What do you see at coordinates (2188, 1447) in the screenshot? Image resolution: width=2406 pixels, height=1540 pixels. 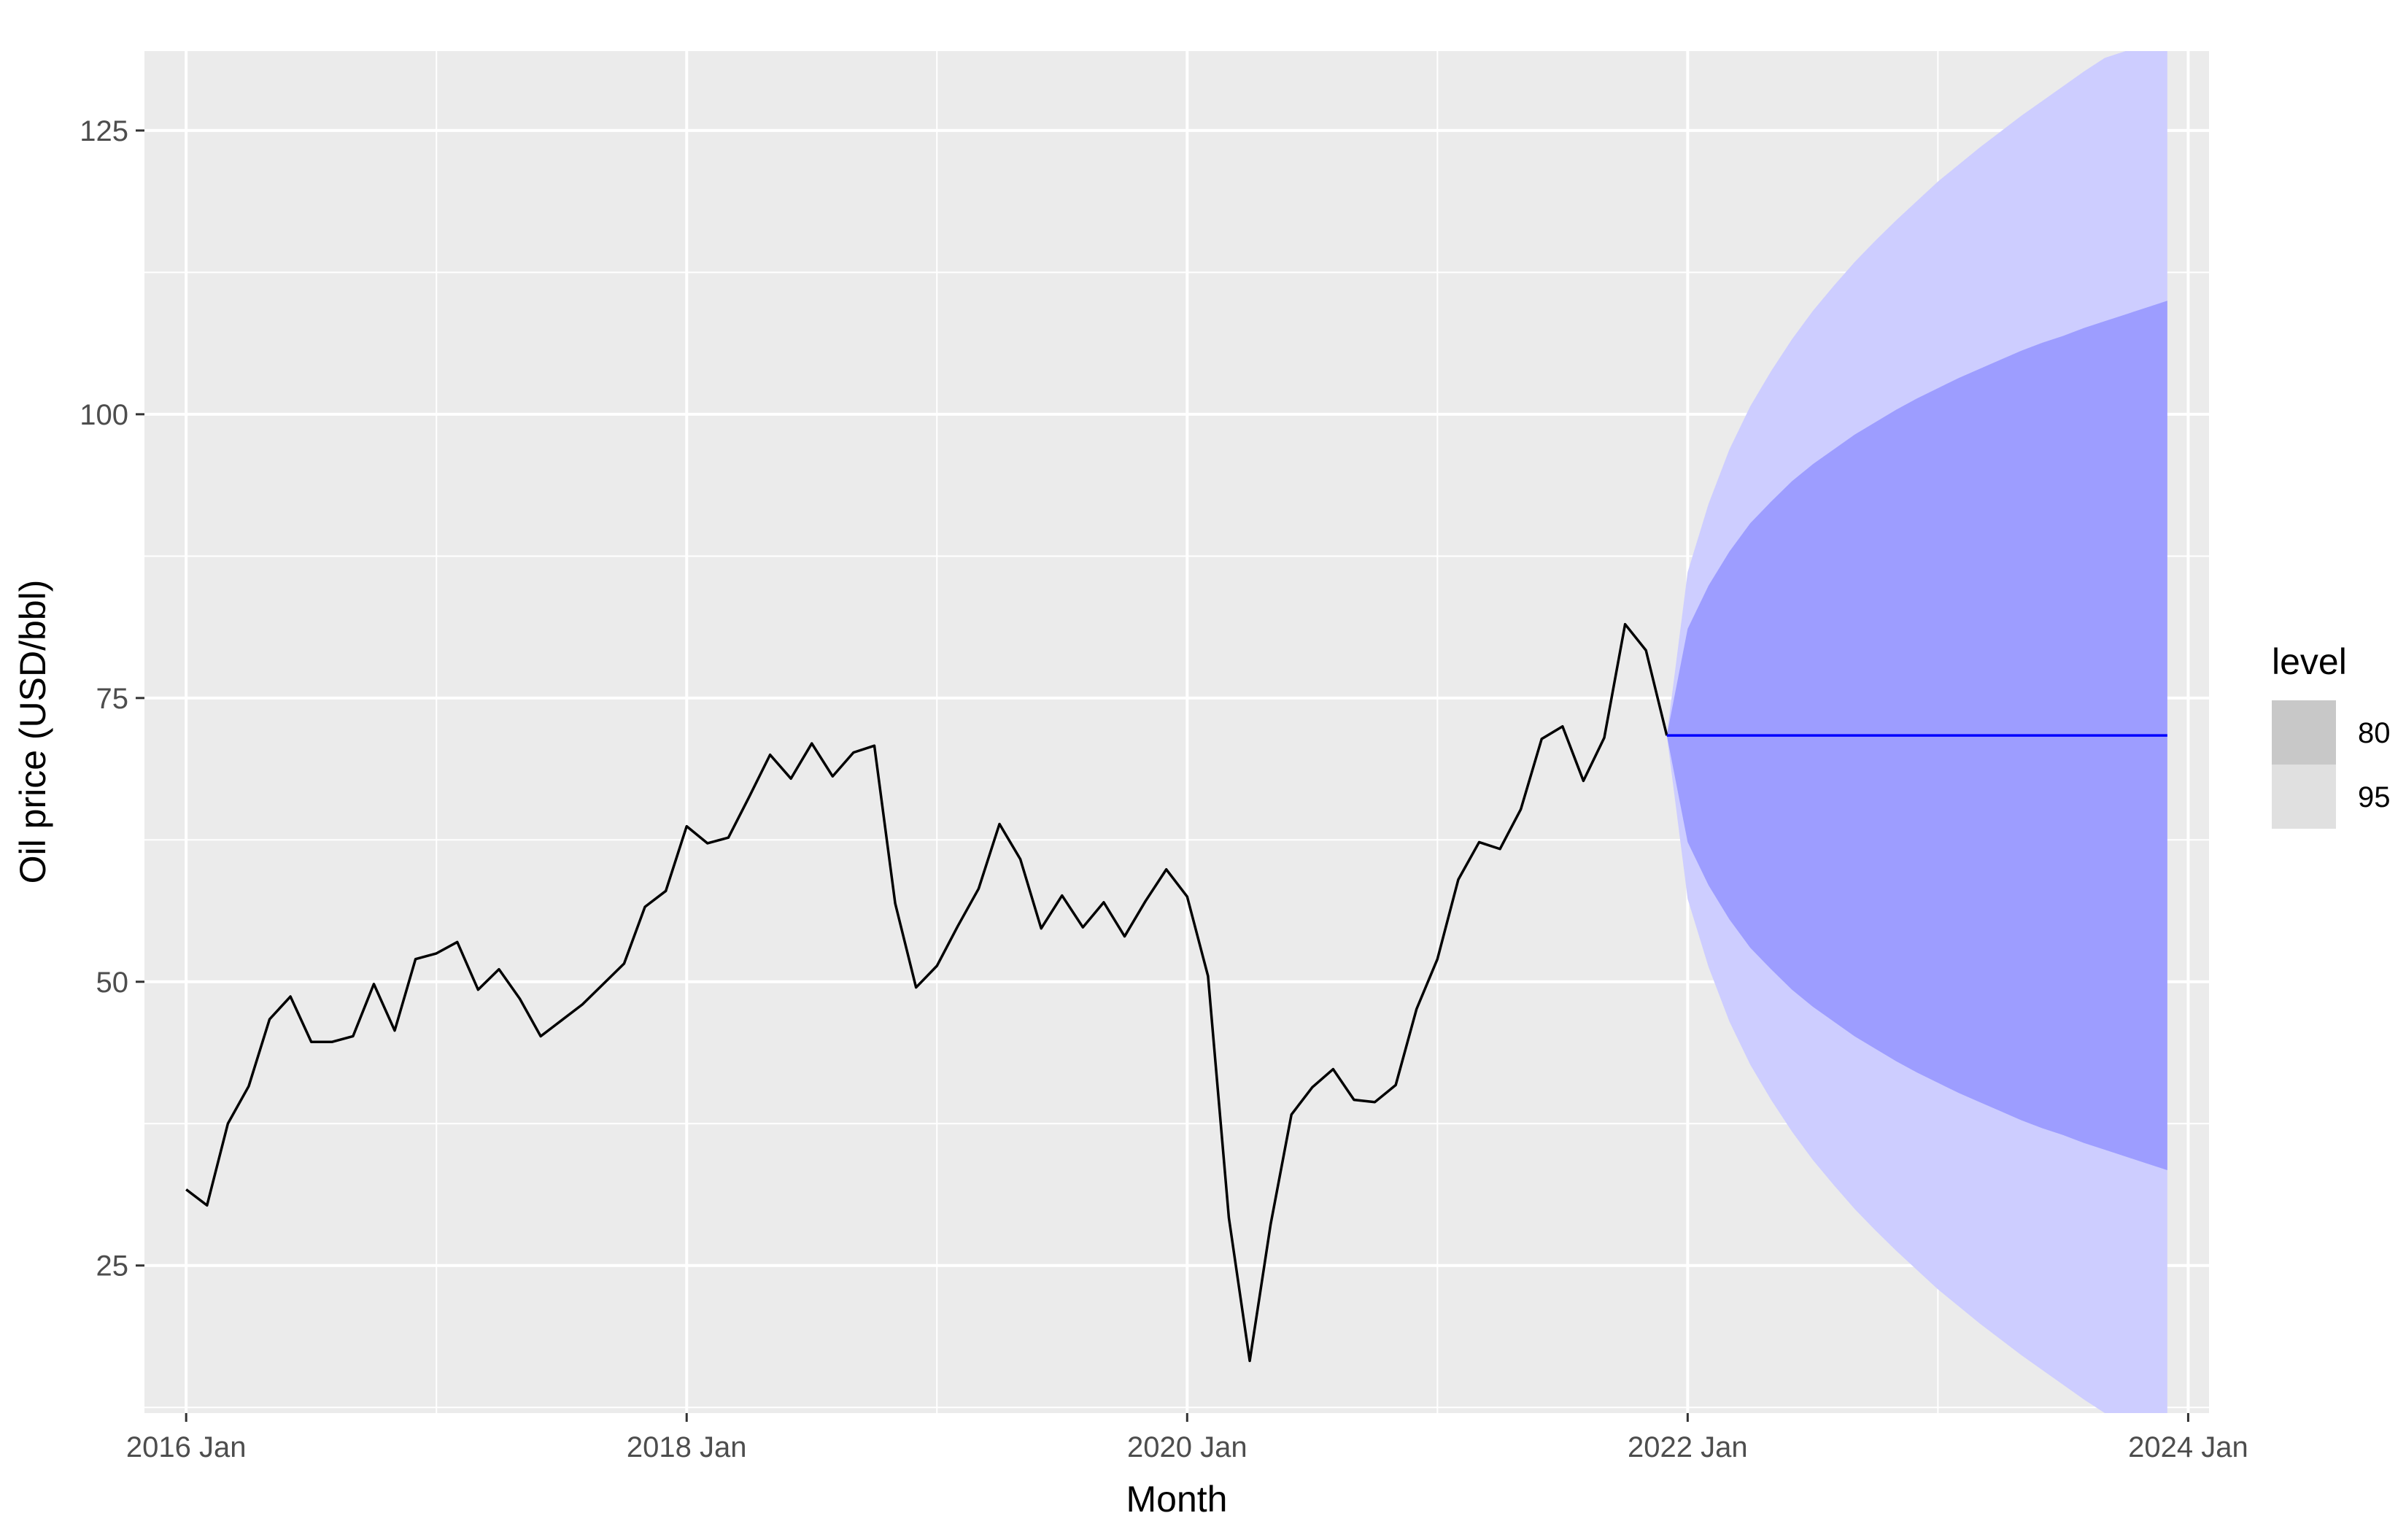 I see `x-tick-label: 2024 Jan` at bounding box center [2188, 1447].